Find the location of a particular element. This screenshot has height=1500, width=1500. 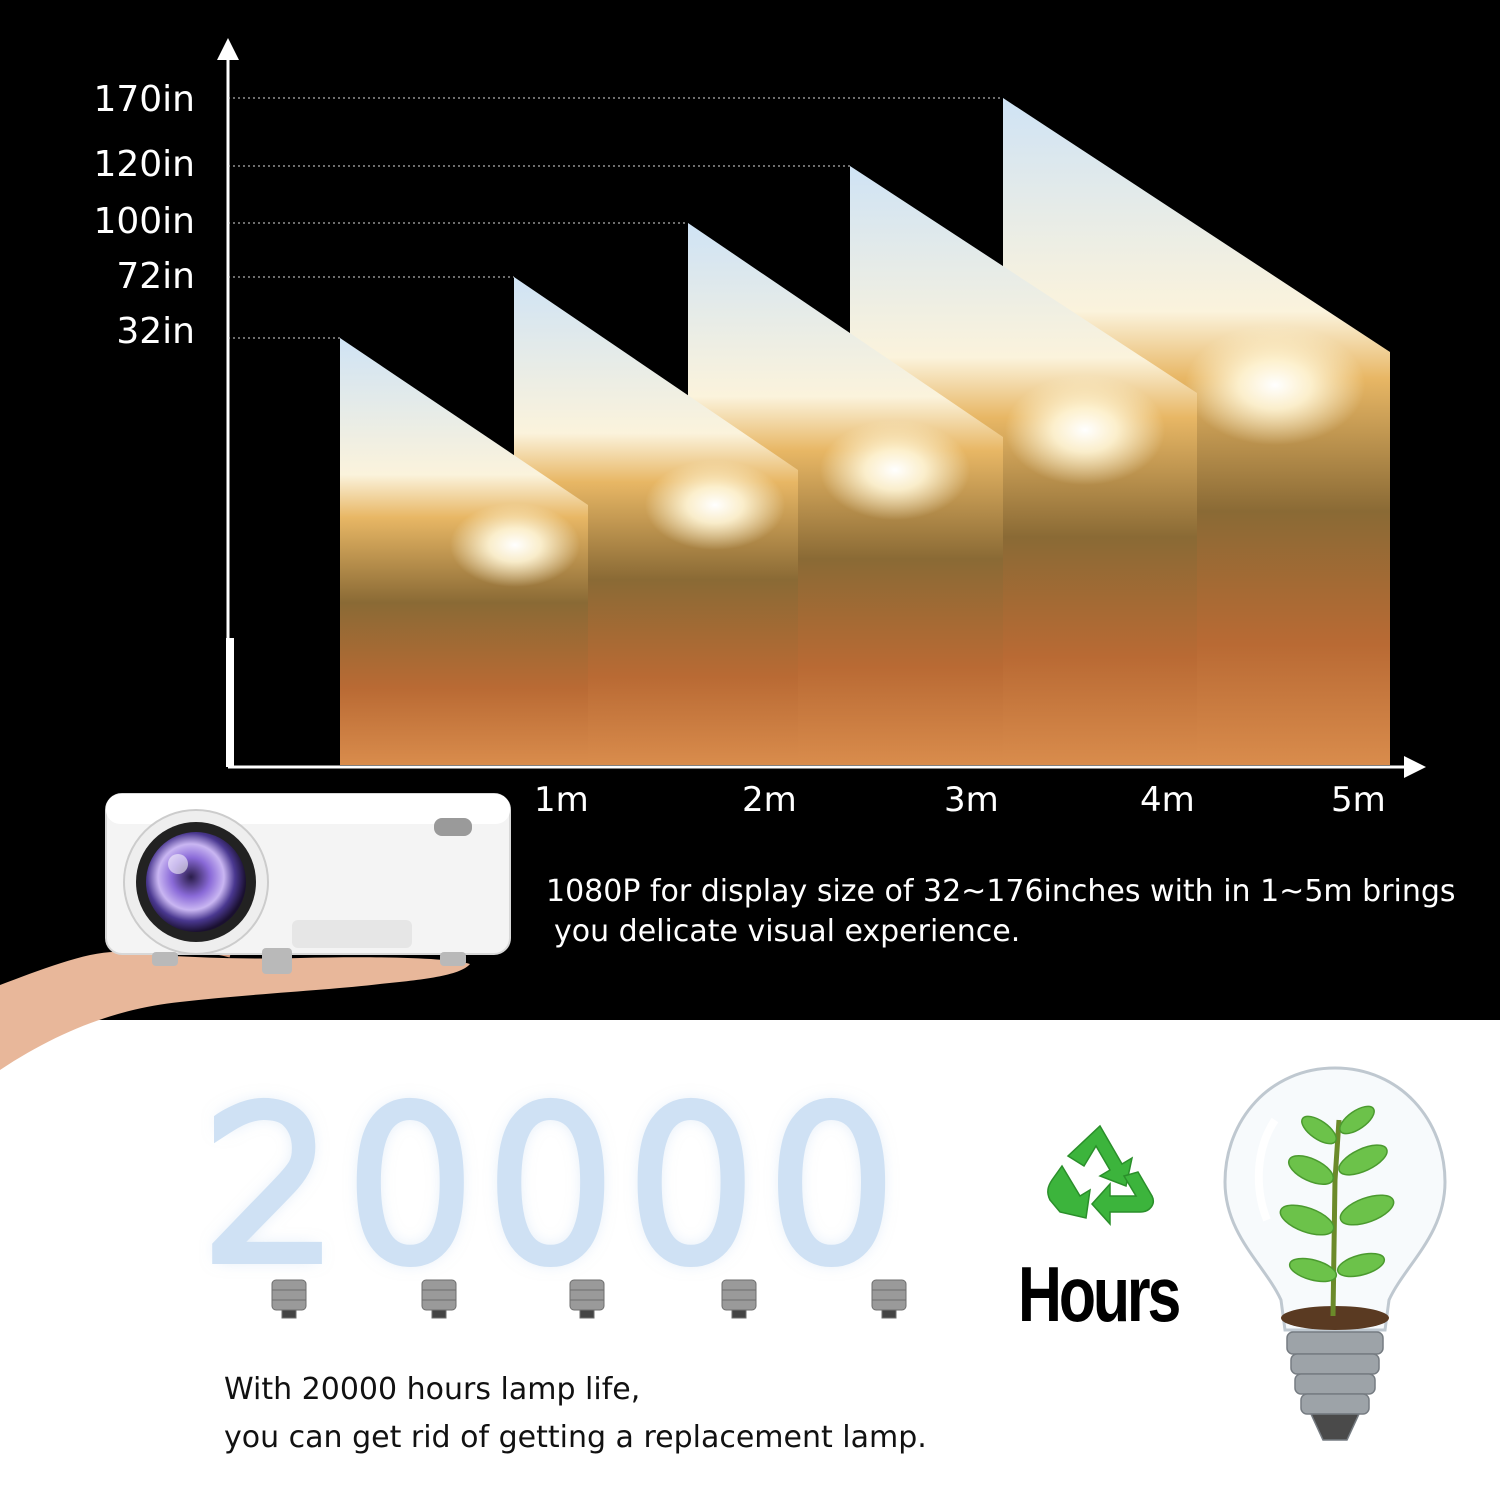

lamp-life-caption-line1: With 20000 hours lamp life, is located at coordinates (432, 1389).